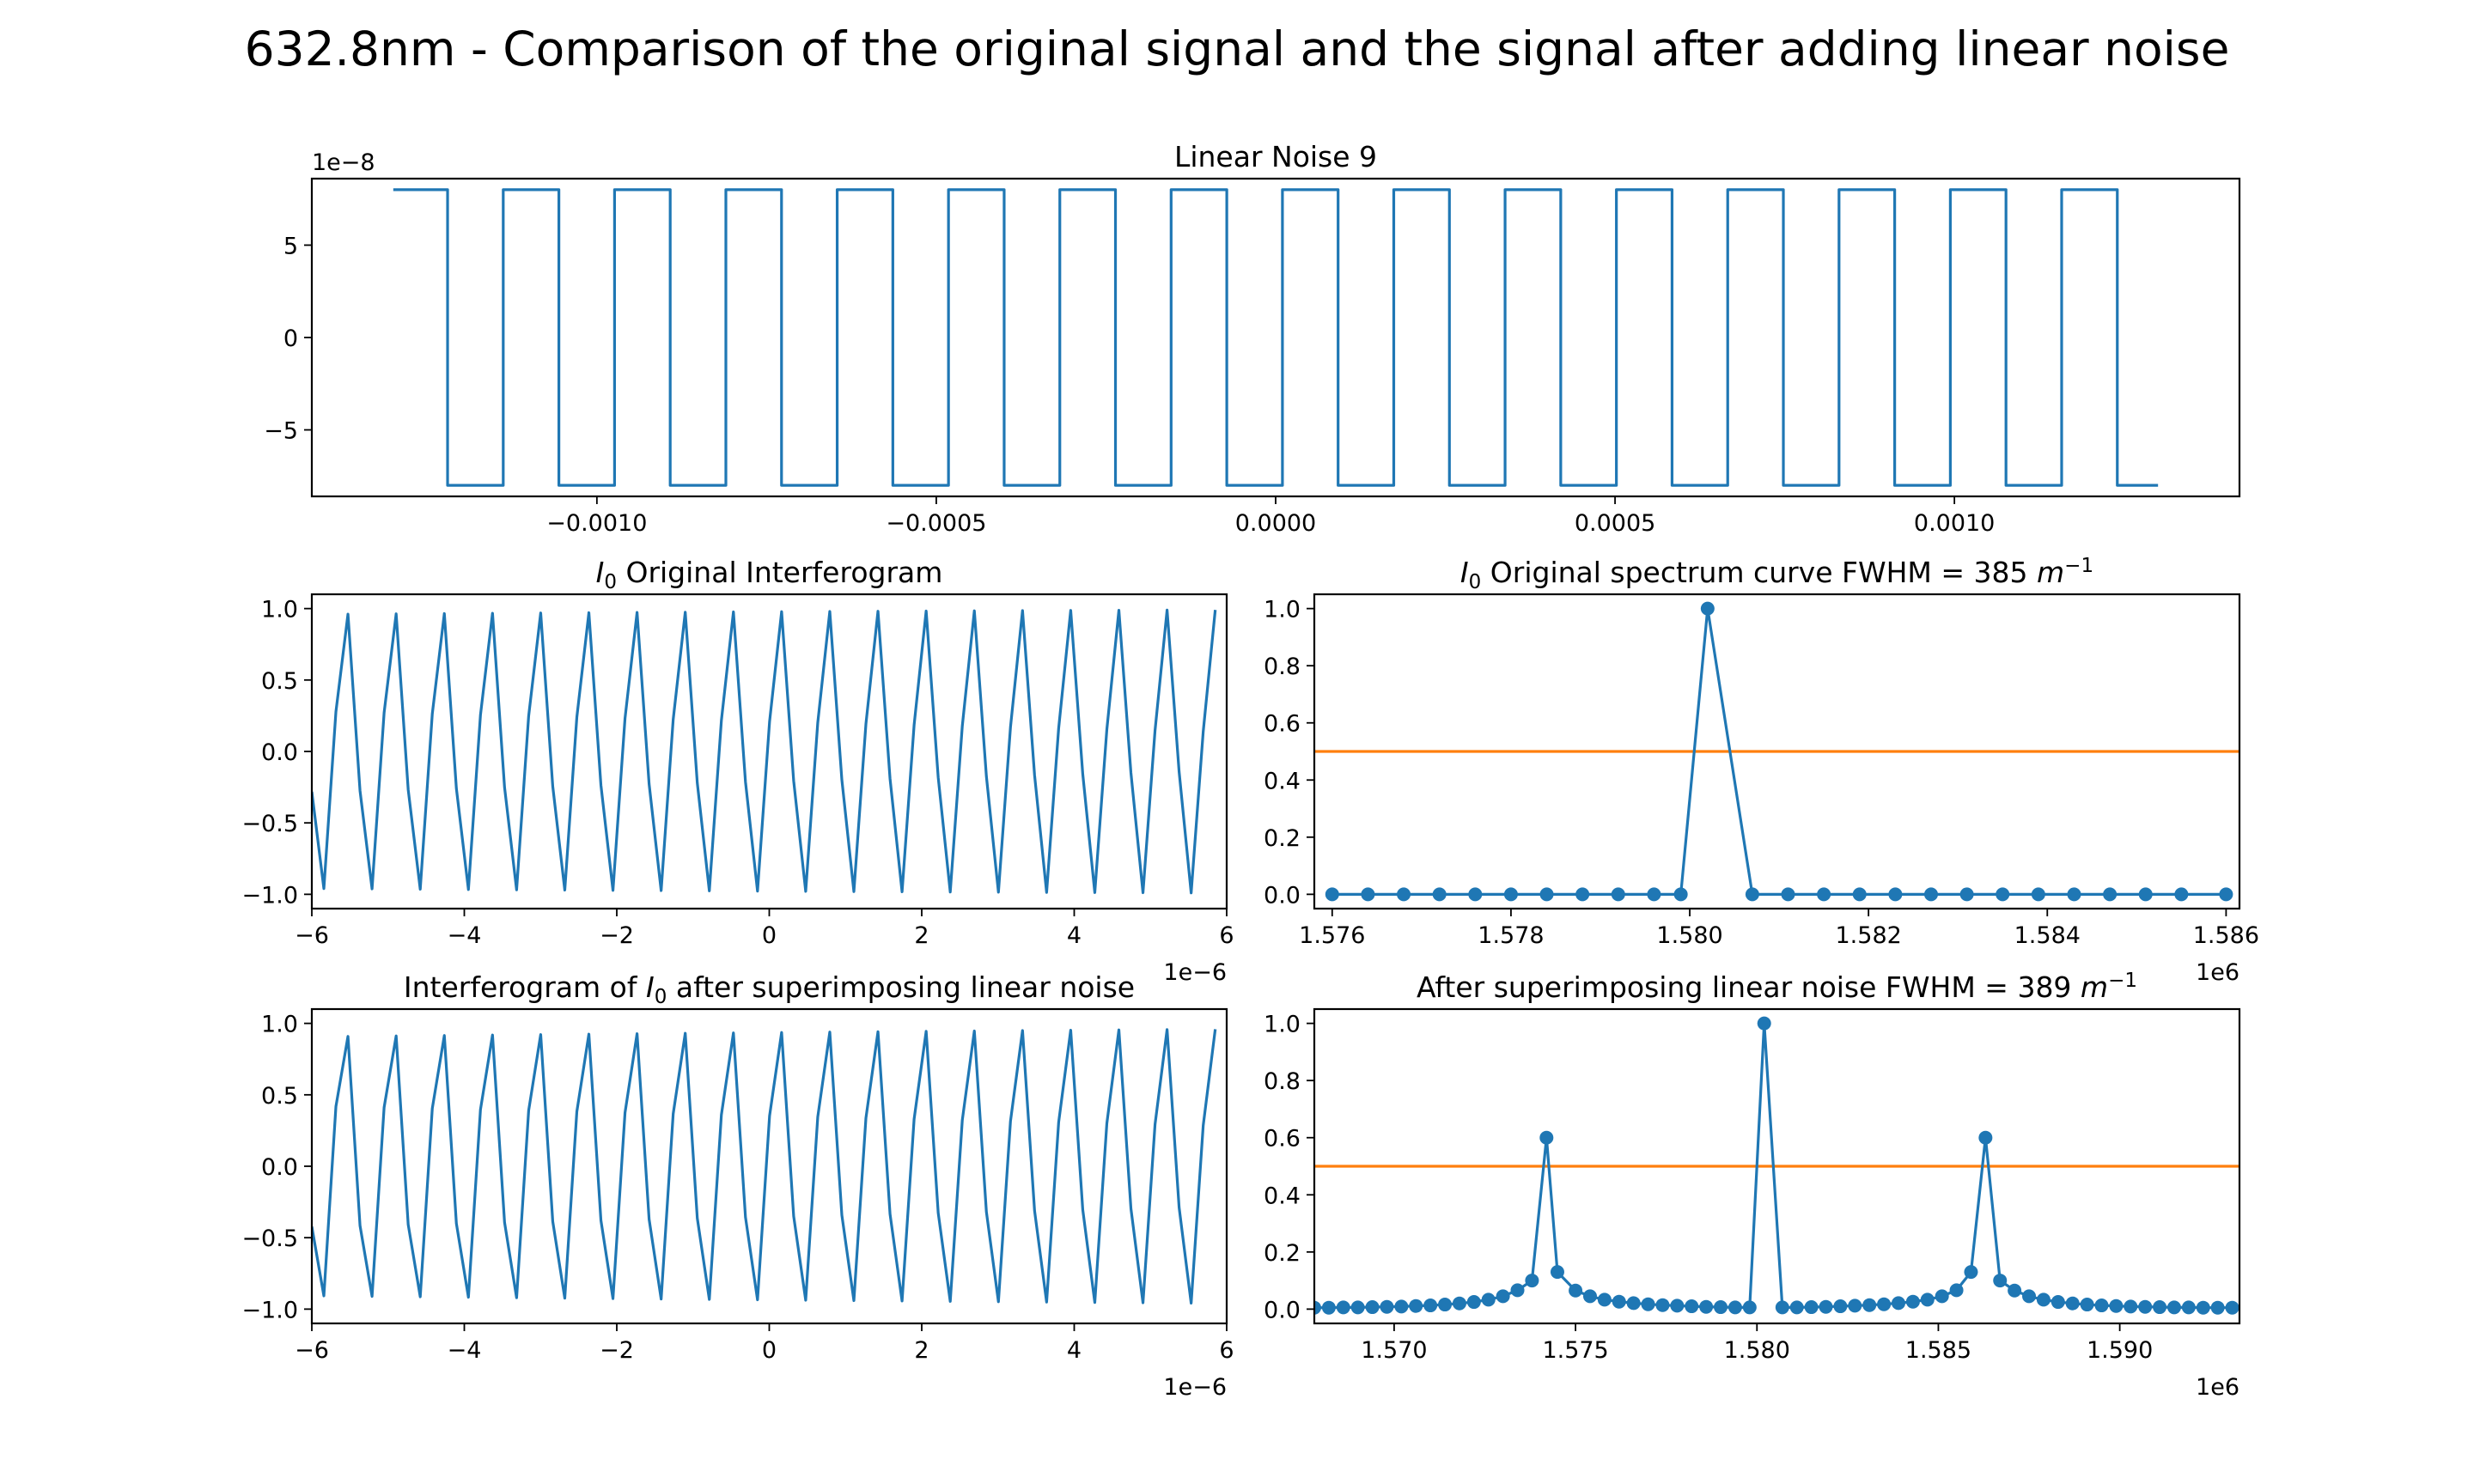  I want to click on x-tick-label: 1.575, so click(1575, 1350).